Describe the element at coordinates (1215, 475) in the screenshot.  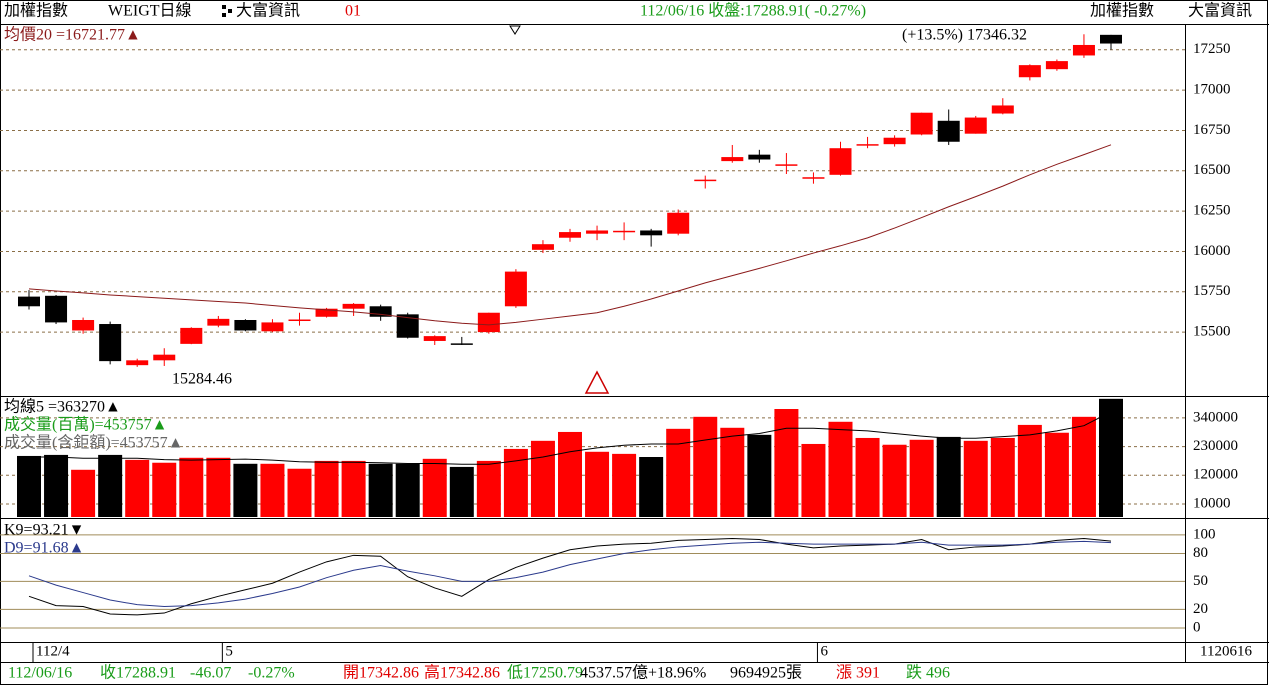
I see `y-tick-label: 120000` at that location.